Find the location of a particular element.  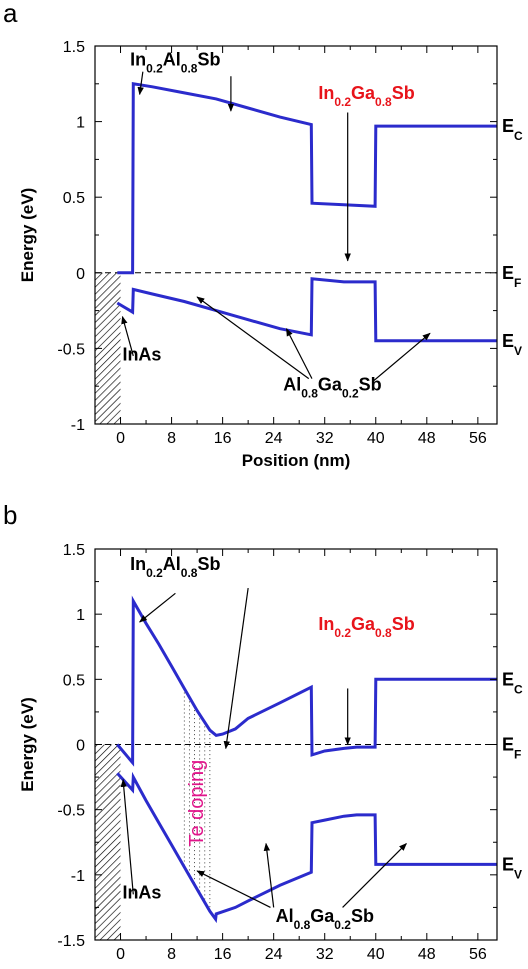

y-axis-label: Energy (eV) is located at coordinates (27, 744).